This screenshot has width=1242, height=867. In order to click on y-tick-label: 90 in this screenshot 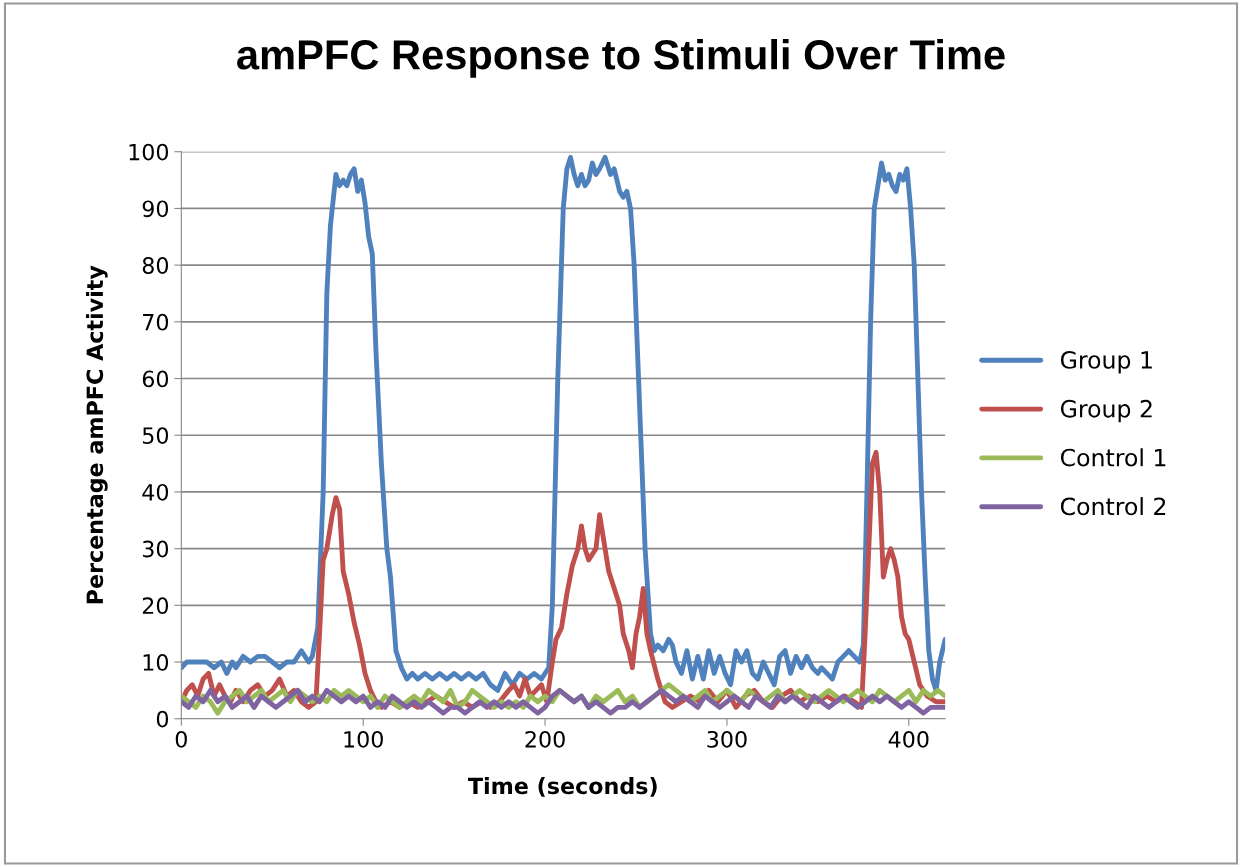, I will do `click(155, 209)`.